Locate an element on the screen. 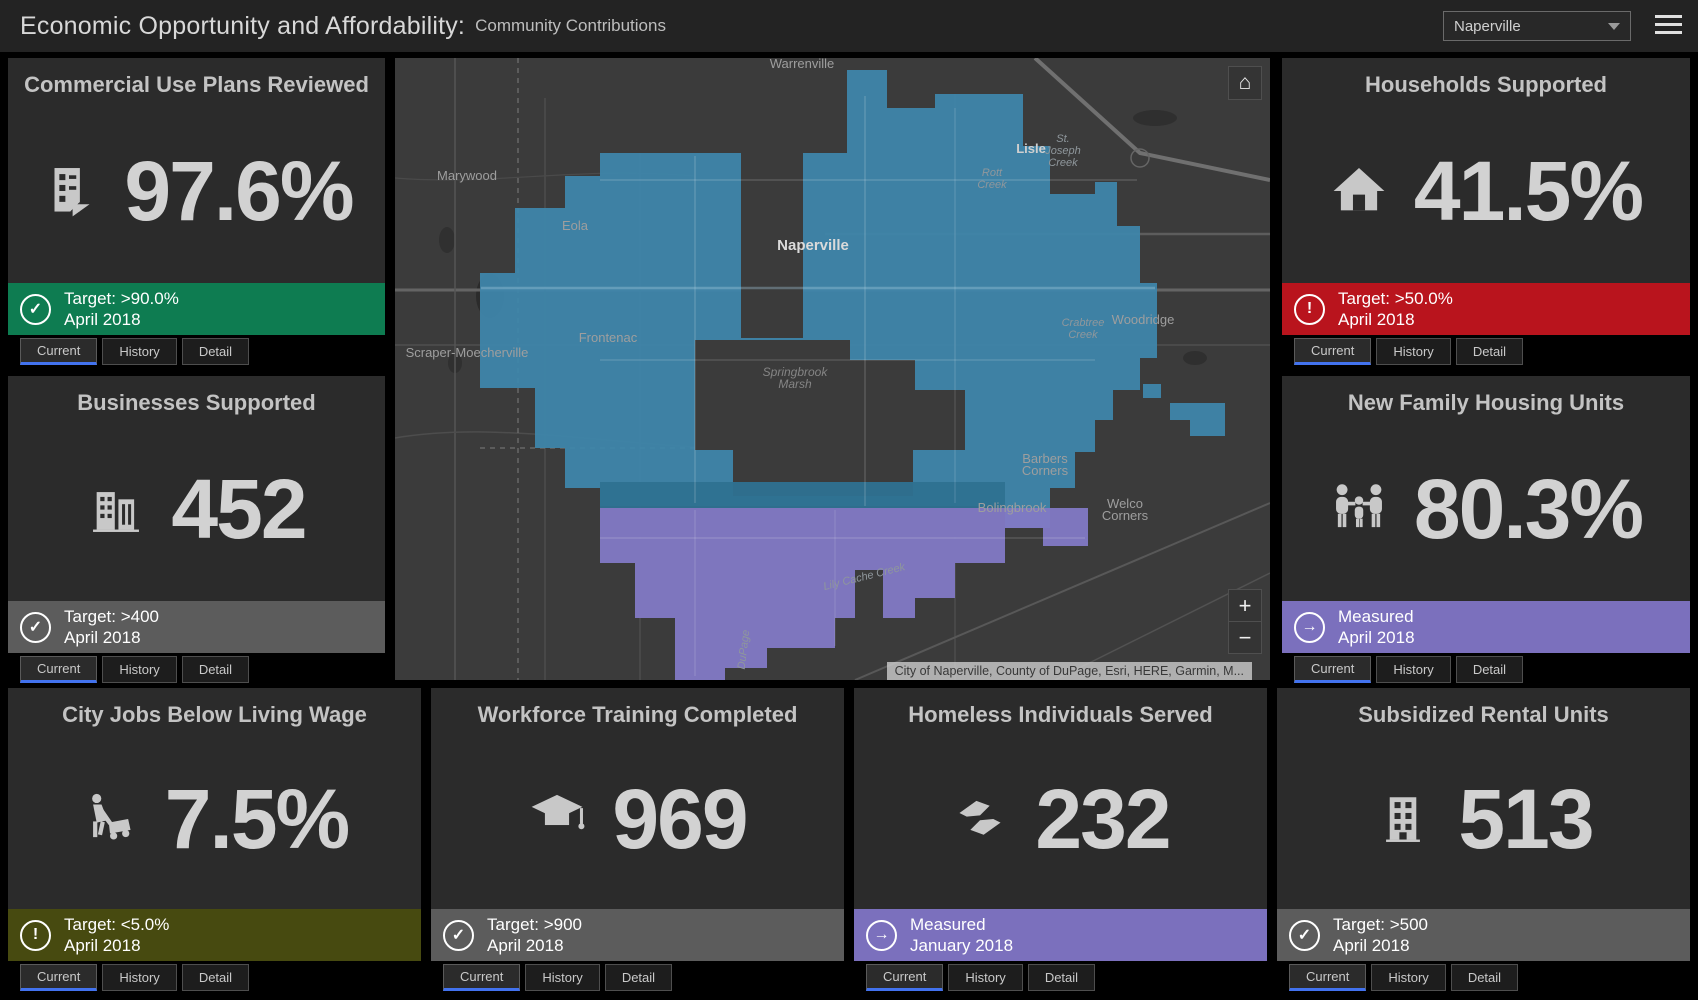  badge-date-text: January 2018 is located at coordinates (962, 945).